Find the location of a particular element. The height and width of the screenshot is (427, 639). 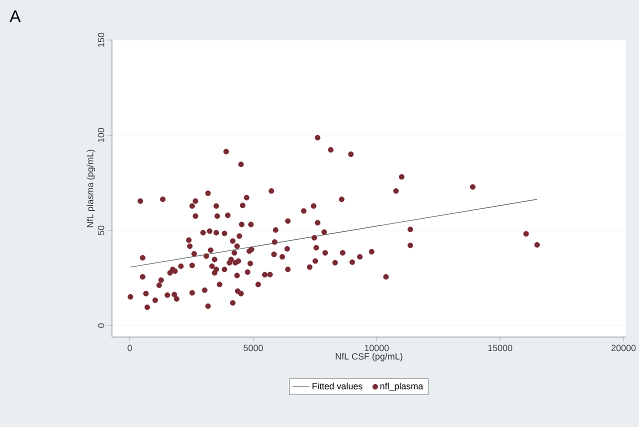

y-tick-label: 100 is located at coordinates (101, 135).